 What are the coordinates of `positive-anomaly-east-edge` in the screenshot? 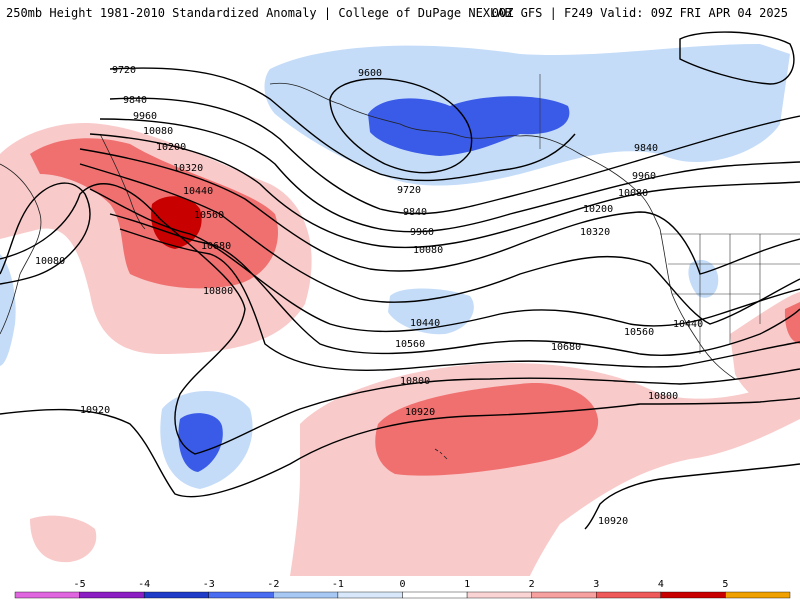 It's located at (765, 355).